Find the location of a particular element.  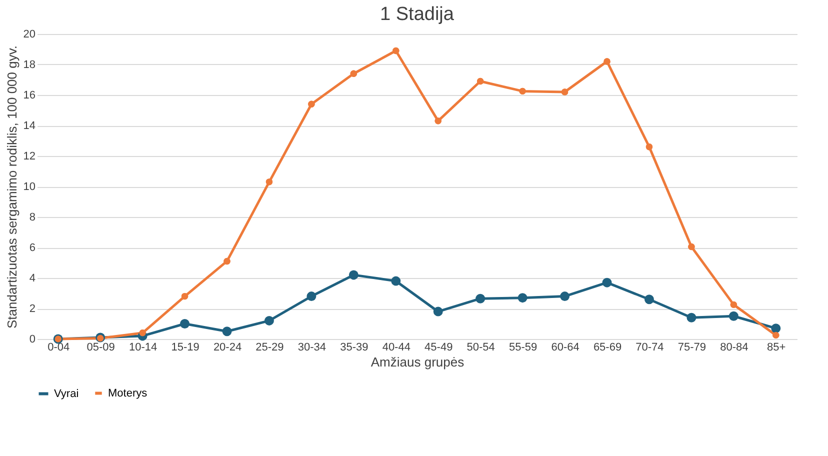

x-tick-label: 70-74 is located at coordinates (650, 348).